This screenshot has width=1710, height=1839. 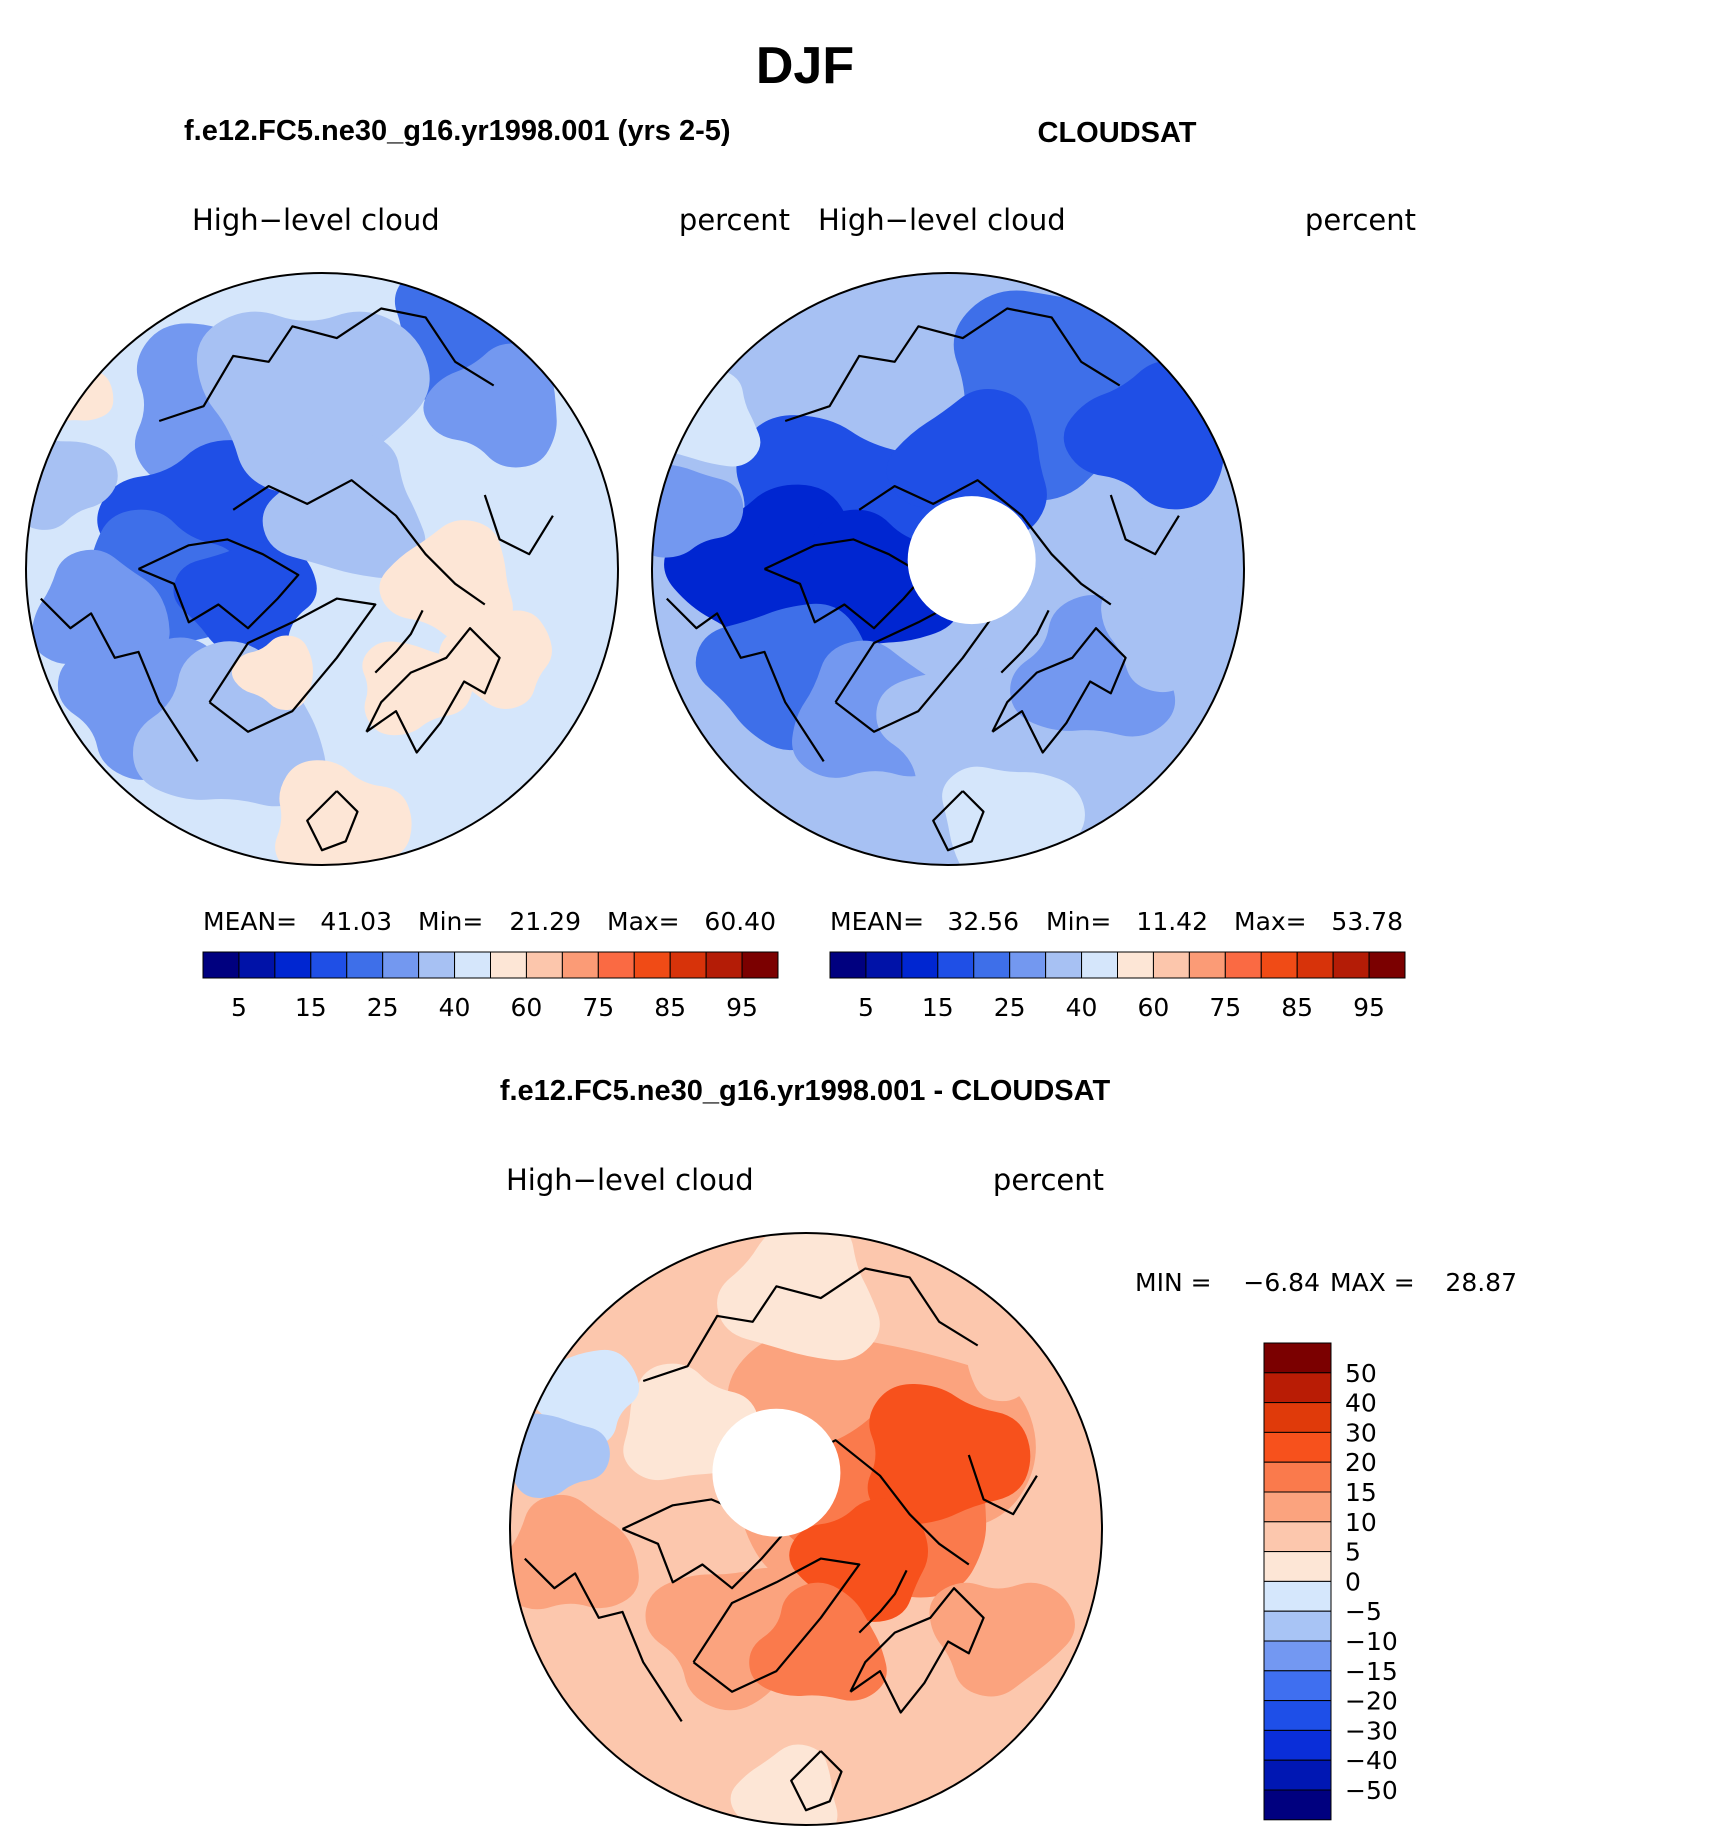 I want to click on colorbar-tick-label: 20, so click(x=1361, y=1462).